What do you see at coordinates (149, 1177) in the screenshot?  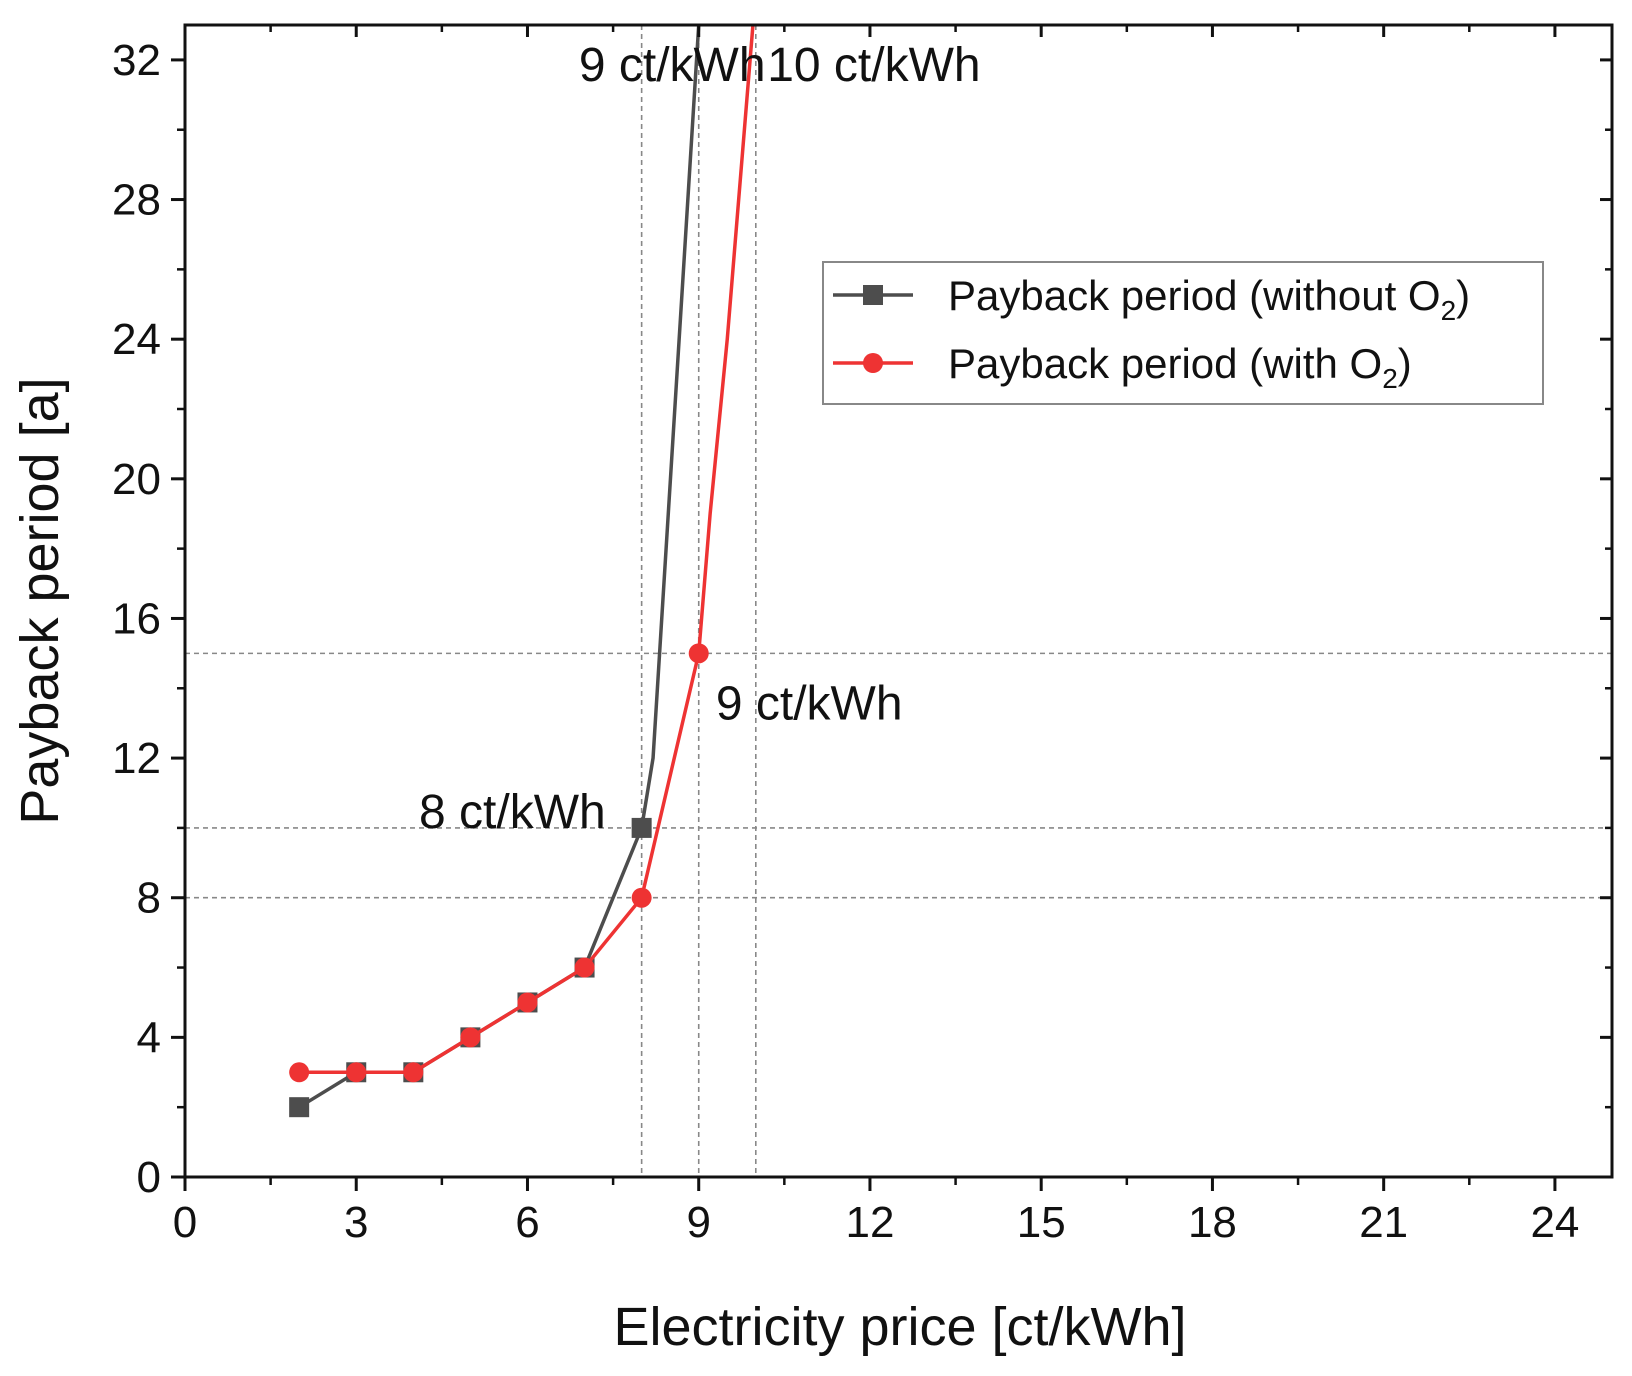 I see `y-tick-label: 0` at bounding box center [149, 1177].